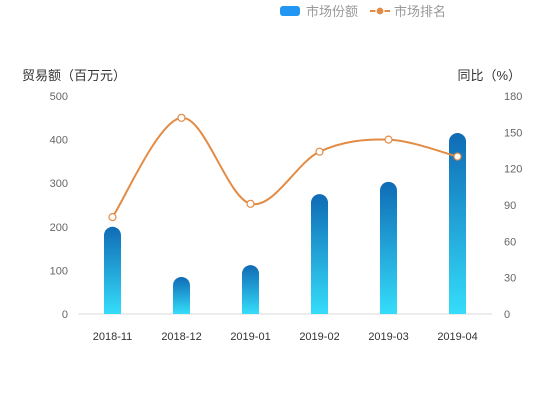 Image resolution: width=550 pixels, height=420 pixels. Describe the element at coordinates (59, 141) in the screenshot. I see `y-left-tick-label: 400` at that location.